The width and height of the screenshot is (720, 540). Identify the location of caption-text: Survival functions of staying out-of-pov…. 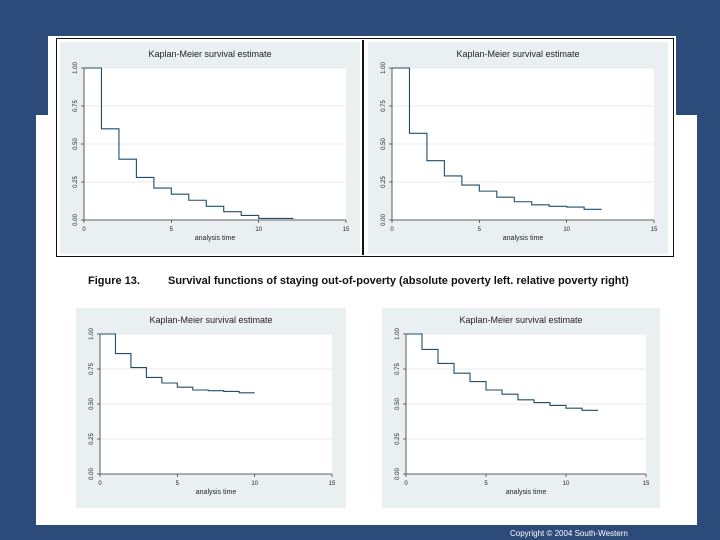
(398, 281).